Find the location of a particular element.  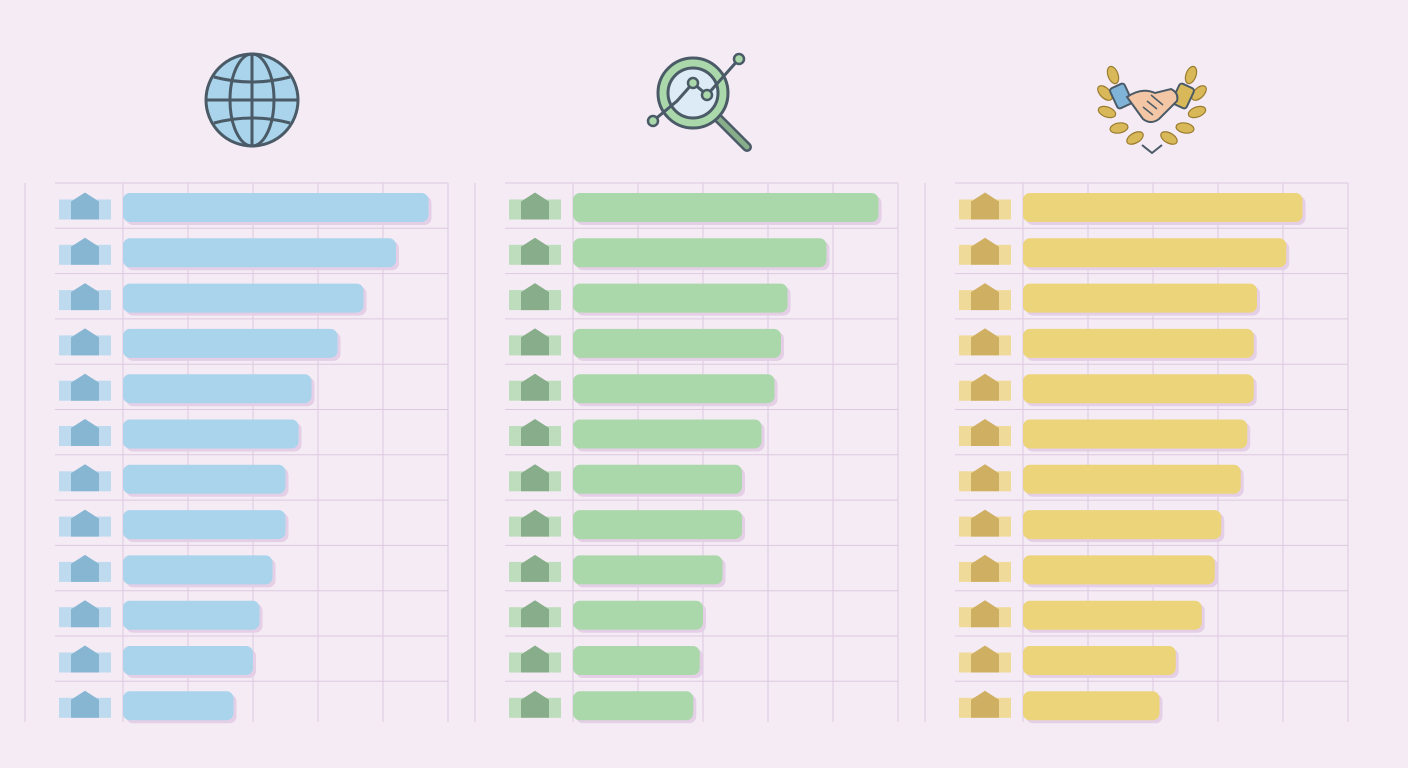

globe-icon is located at coordinates (252, 100).